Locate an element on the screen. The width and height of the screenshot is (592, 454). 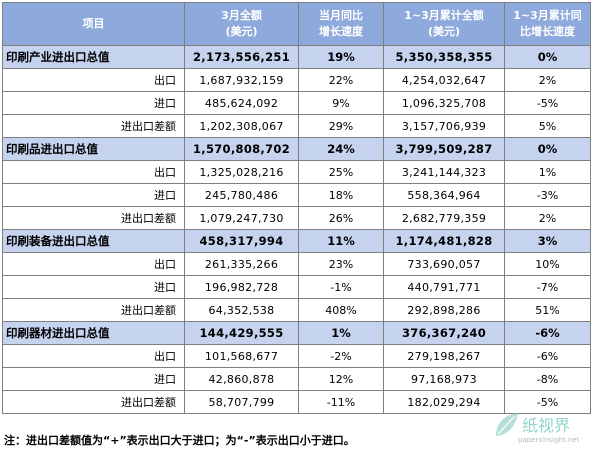
ytd-amount: 3,157,706,939 is located at coordinates (444, 126).